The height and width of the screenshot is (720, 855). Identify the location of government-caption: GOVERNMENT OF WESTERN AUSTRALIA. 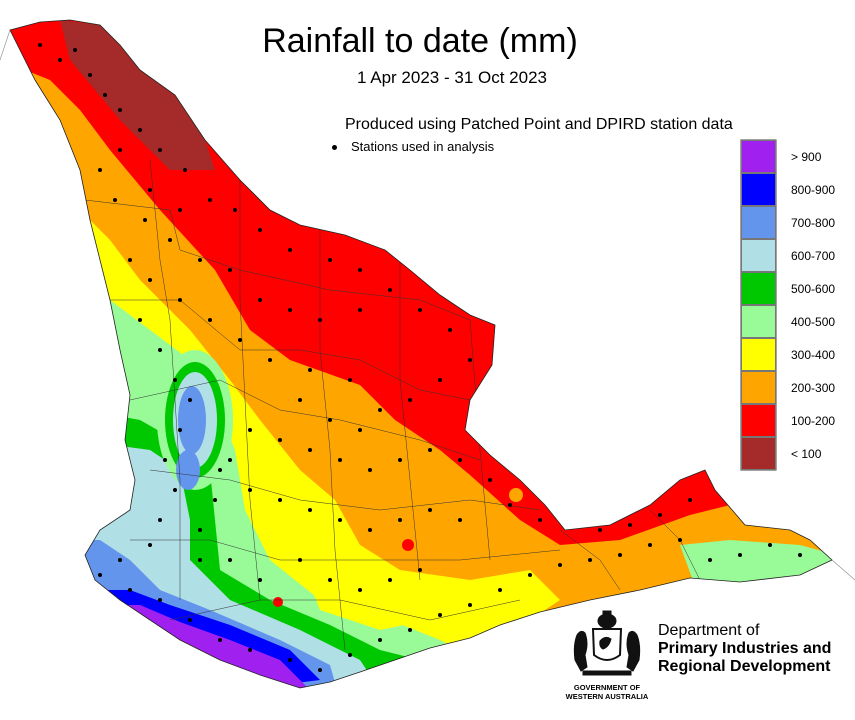
(607, 692).